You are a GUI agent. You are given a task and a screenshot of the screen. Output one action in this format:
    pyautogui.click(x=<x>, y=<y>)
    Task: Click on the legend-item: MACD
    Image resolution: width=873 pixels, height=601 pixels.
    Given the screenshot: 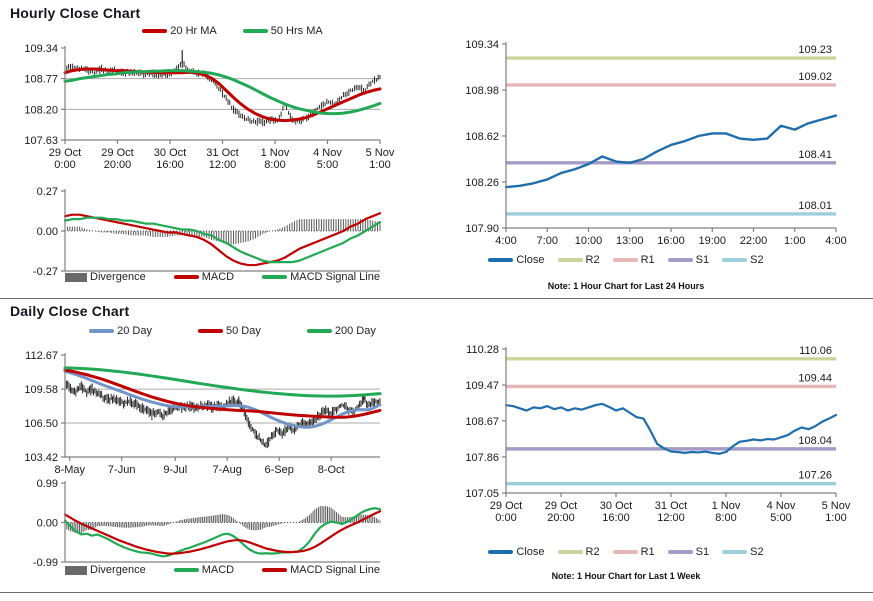 What is the action you would take?
    pyautogui.click(x=203, y=277)
    